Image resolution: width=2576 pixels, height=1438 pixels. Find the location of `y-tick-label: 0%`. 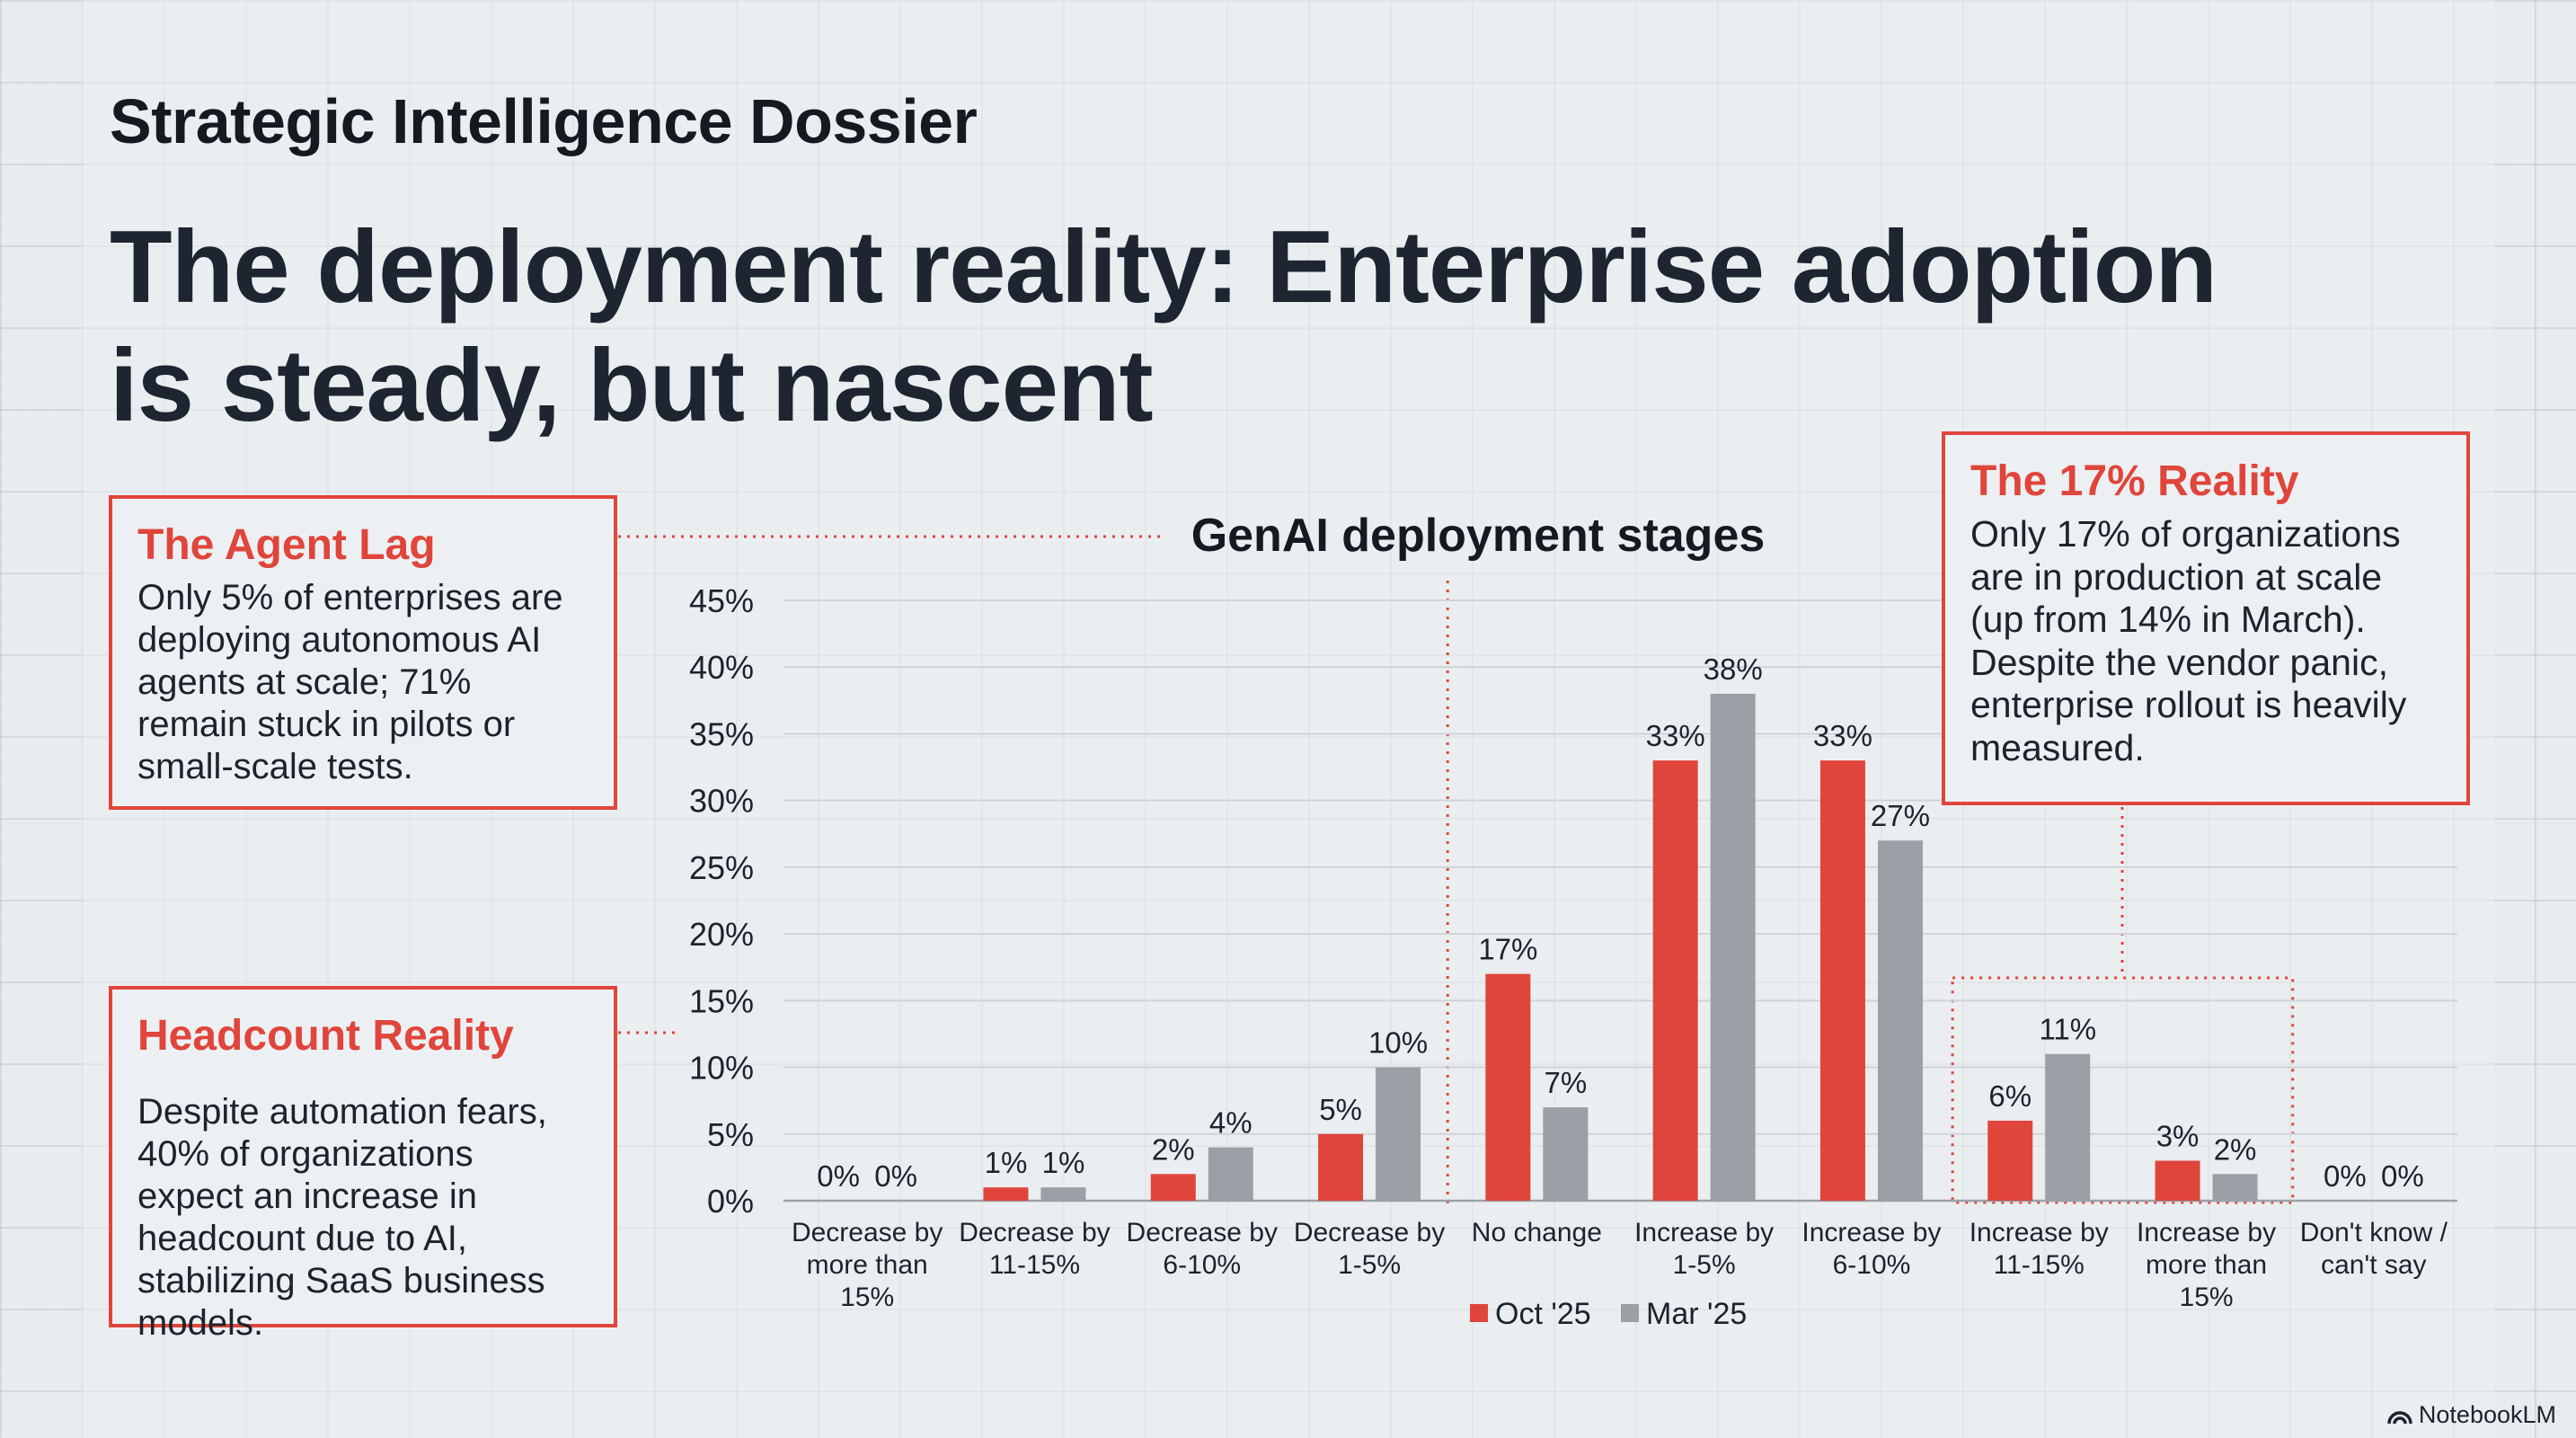

y-tick-label: 0% is located at coordinates (731, 1201).